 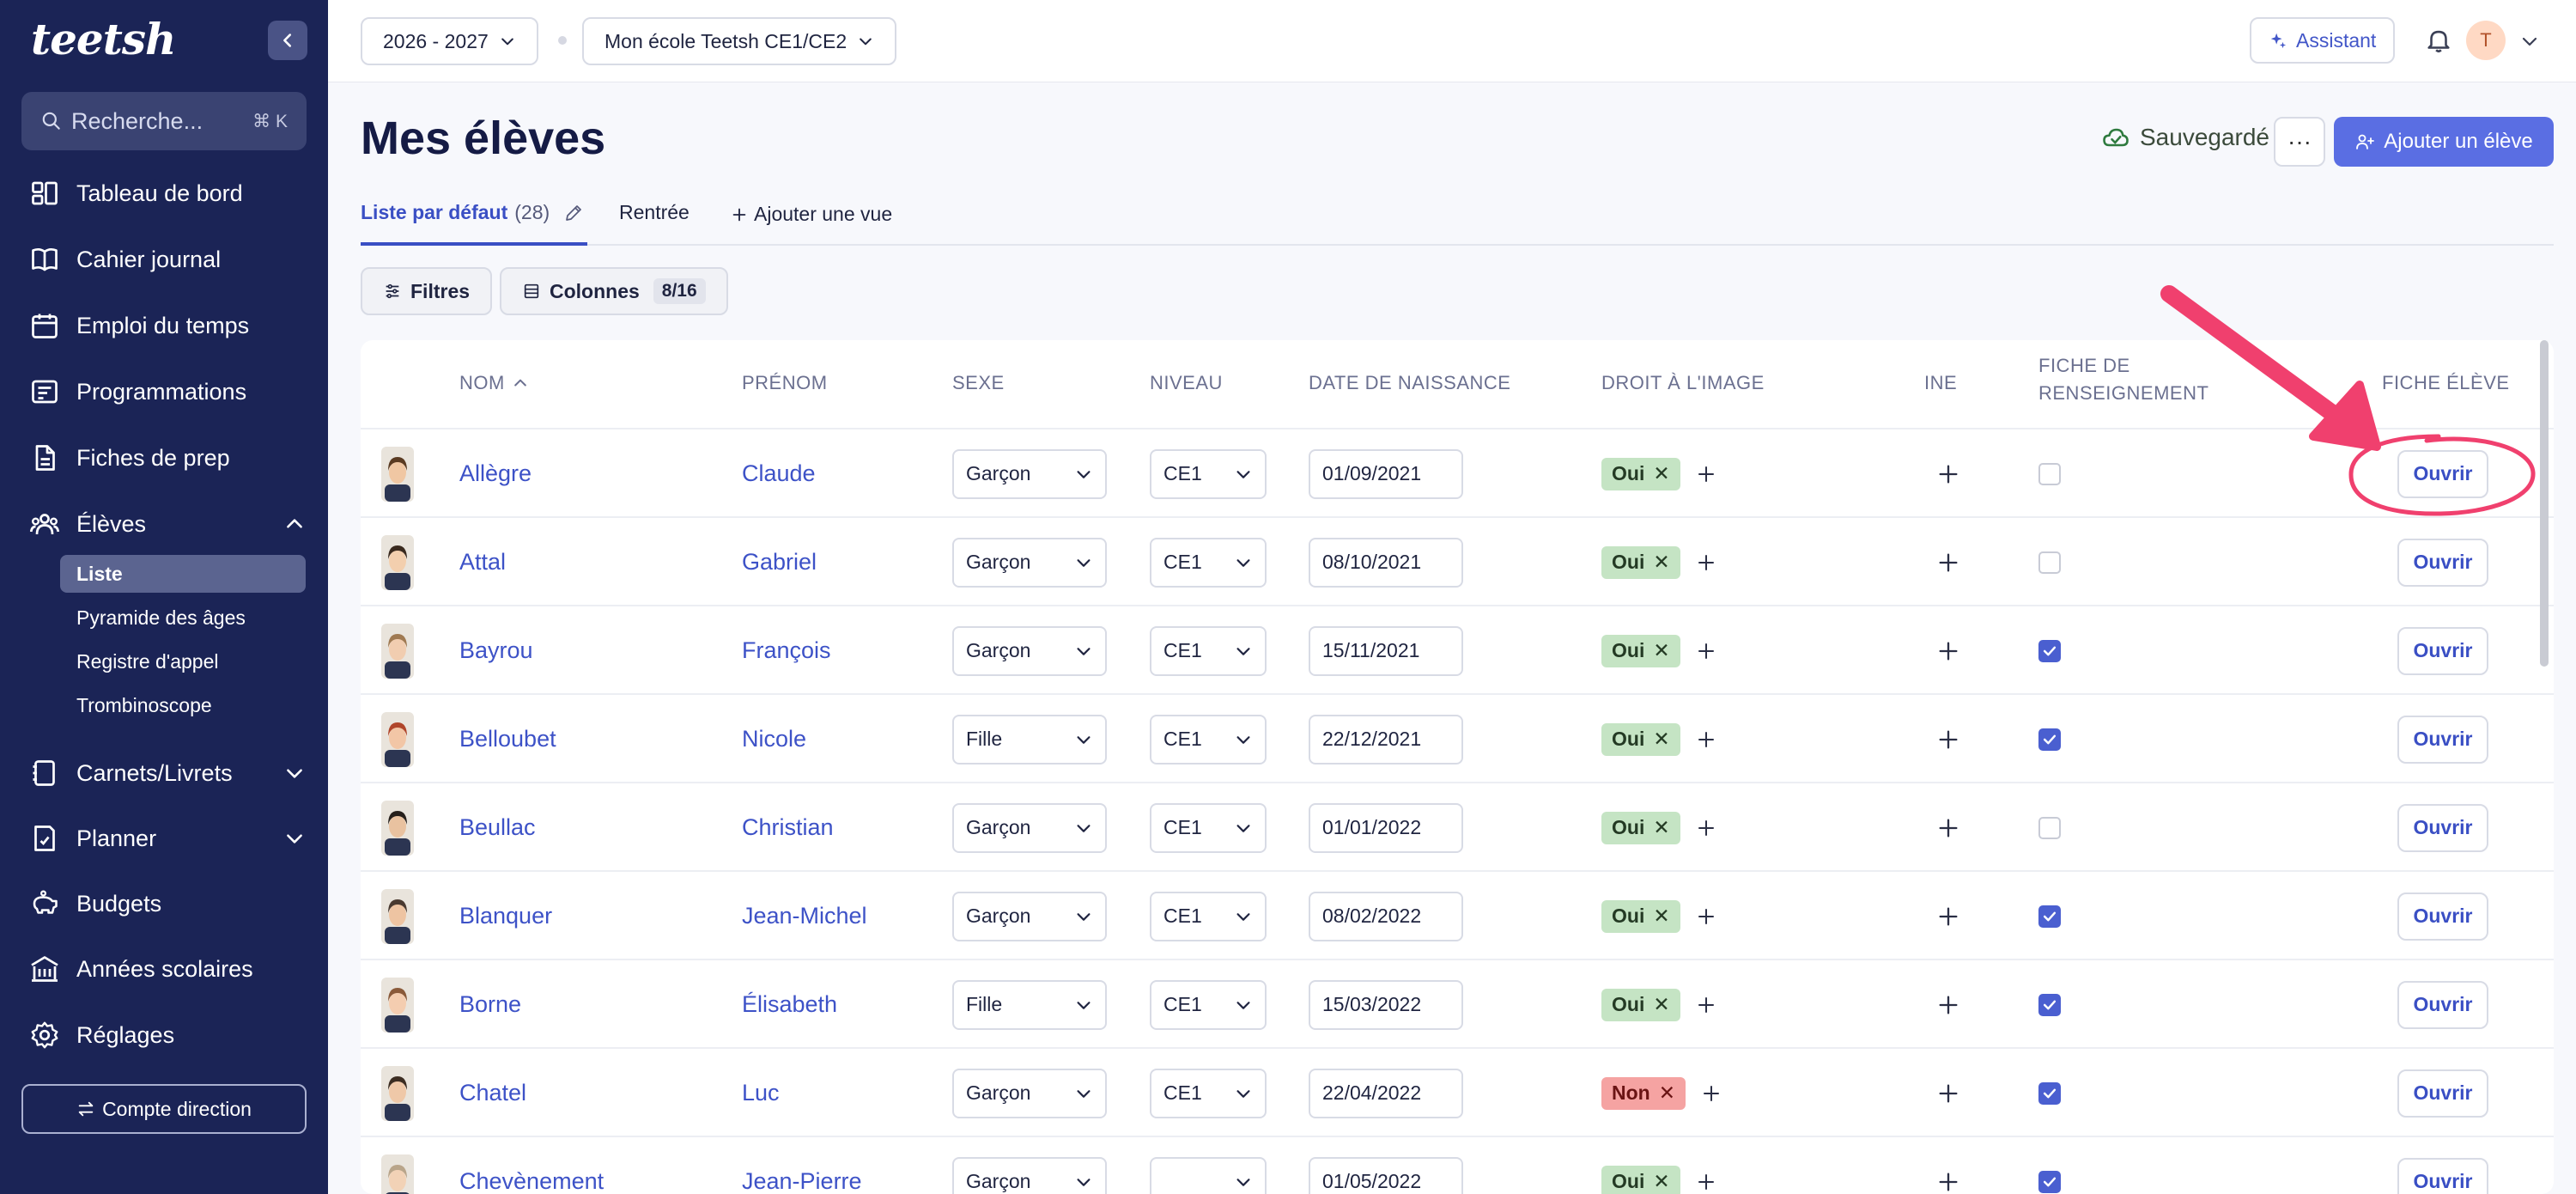 What do you see at coordinates (2544, 503) in the screenshot?
I see `table-scrollbar` at bounding box center [2544, 503].